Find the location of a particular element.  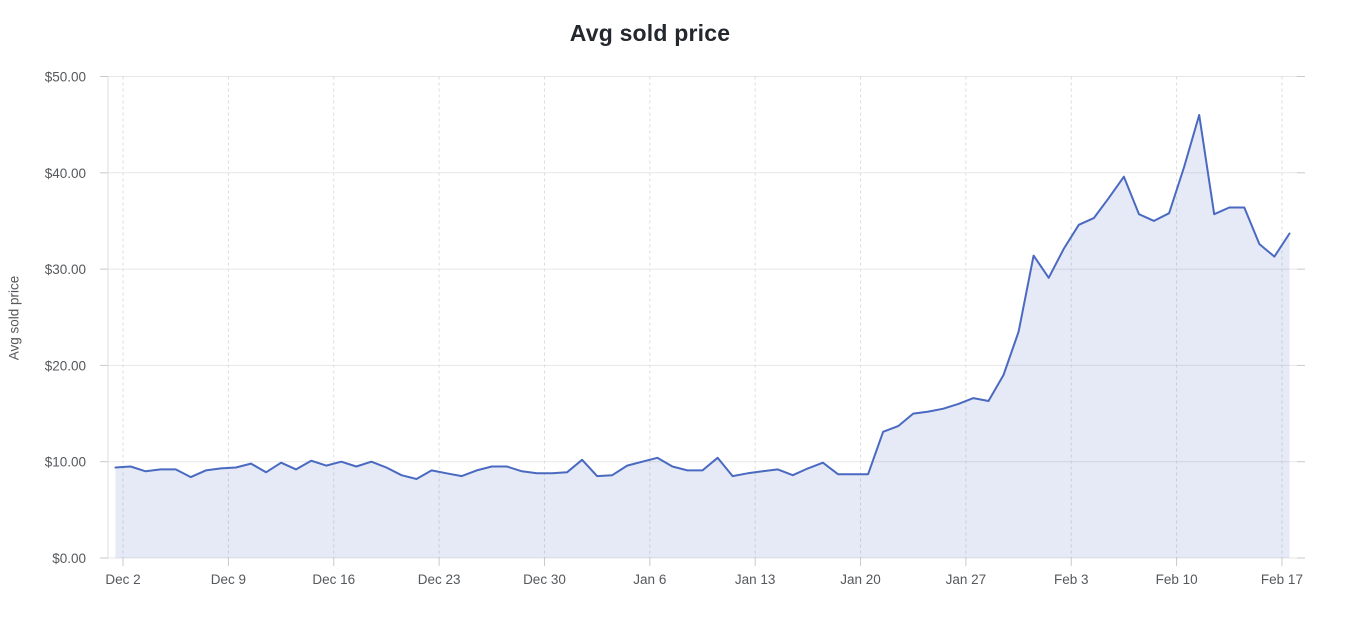

y-tick-label: $50.00 is located at coordinates (65, 77).